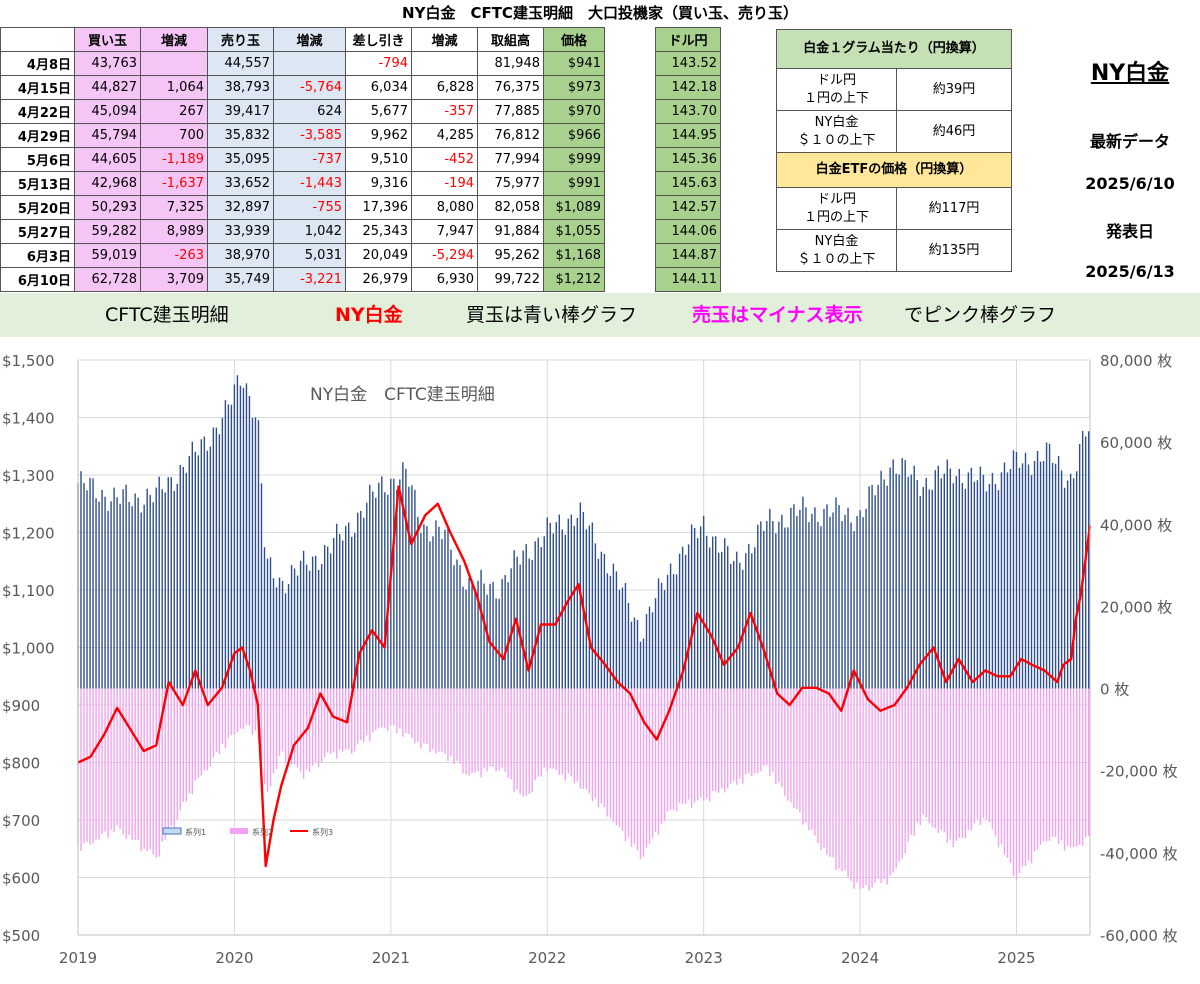 The height and width of the screenshot is (984, 1200). I want to click on table-cell: 5月27日, so click(37, 231).